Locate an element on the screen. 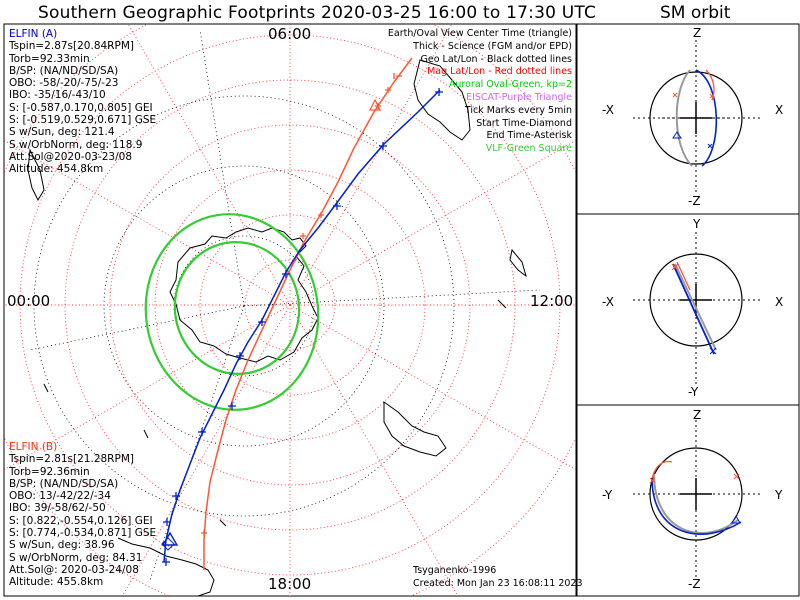 This screenshot has height=600, width=800. probe-a-line: Tspin=2.87s[20.84RPM] is located at coordinates (71, 46).